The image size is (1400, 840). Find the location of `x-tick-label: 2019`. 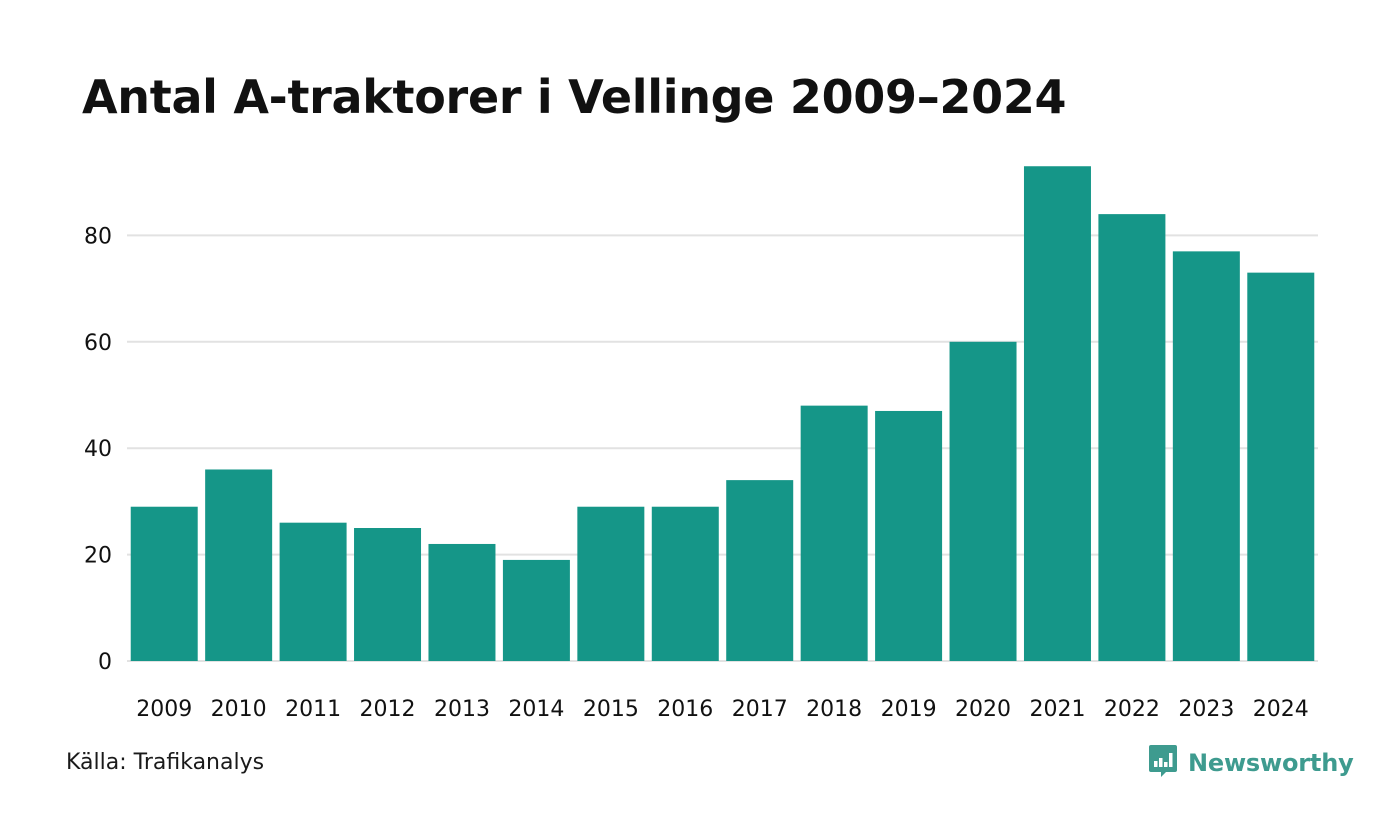

x-tick-label: 2019 is located at coordinates (909, 709).